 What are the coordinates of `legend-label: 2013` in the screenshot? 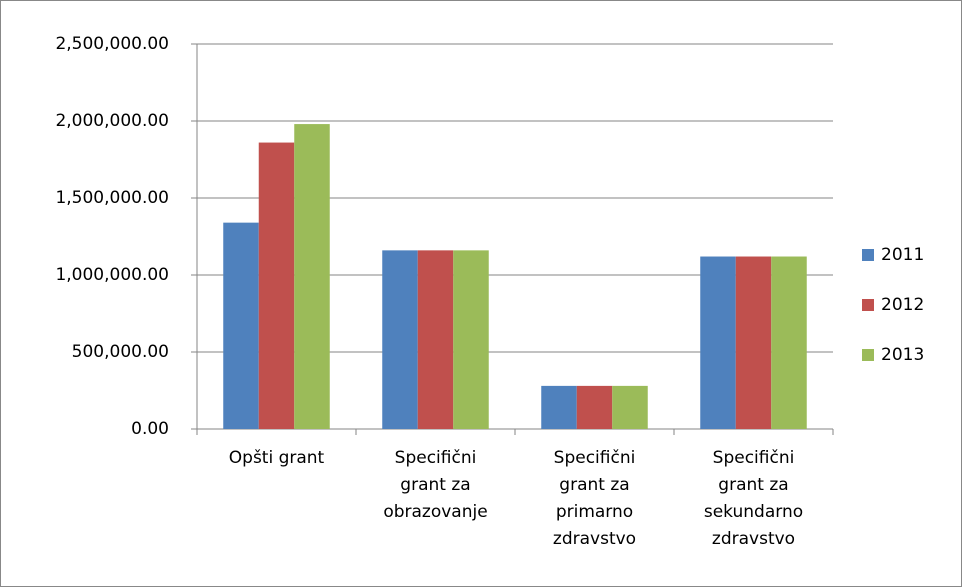 It's located at (902, 355).